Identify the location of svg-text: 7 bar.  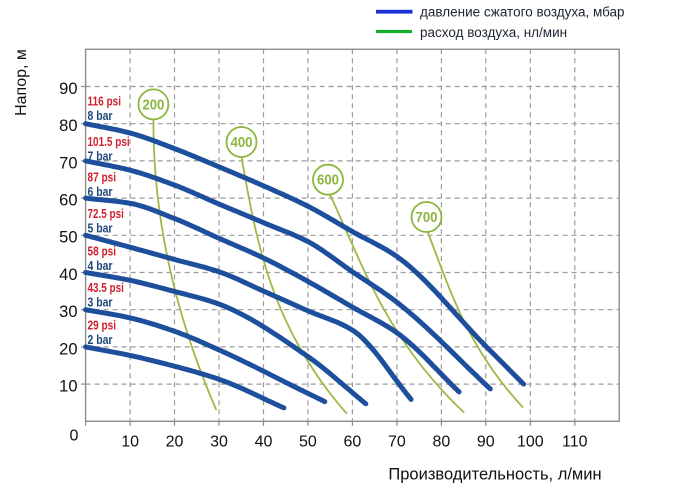
(100, 157).